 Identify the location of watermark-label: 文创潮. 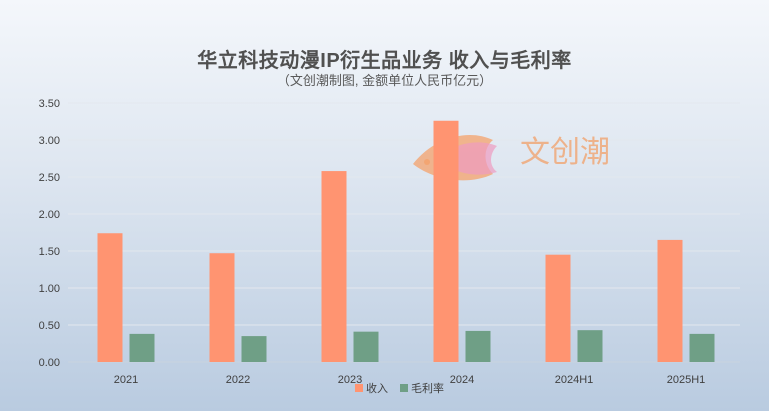
(565, 152).